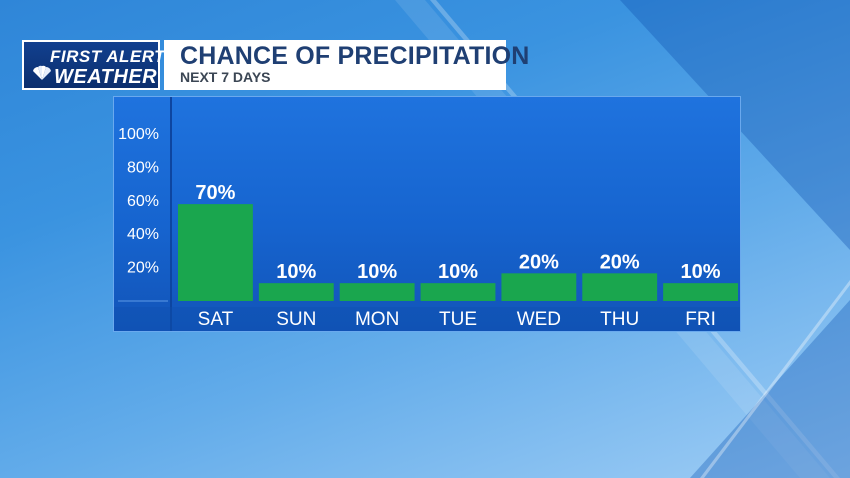 The width and height of the screenshot is (850, 478). I want to click on first-alert-weather-logo: FIRST ALERT WEATHER, so click(93, 65).